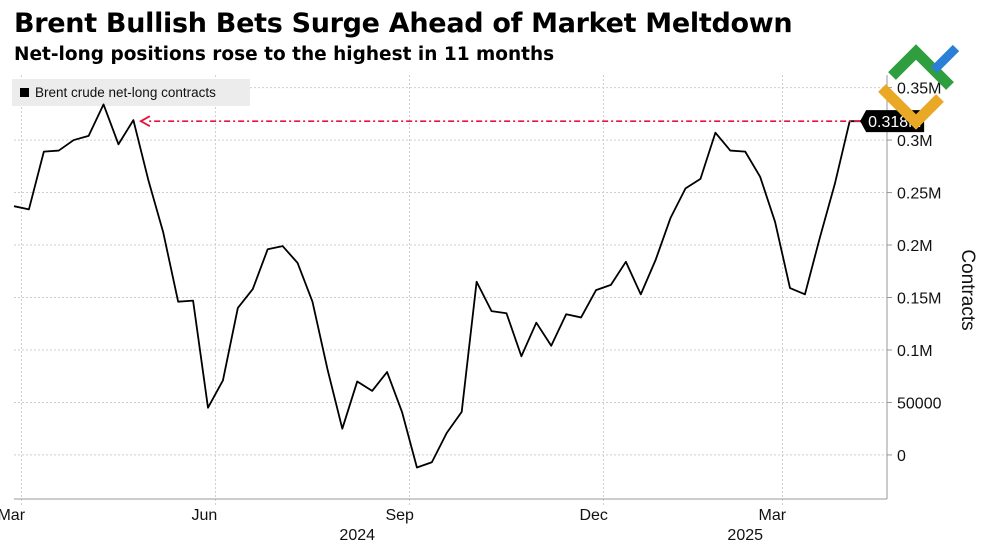 The image size is (1000, 545). I want to click on y-tick-label: 0.15M, so click(919, 298).